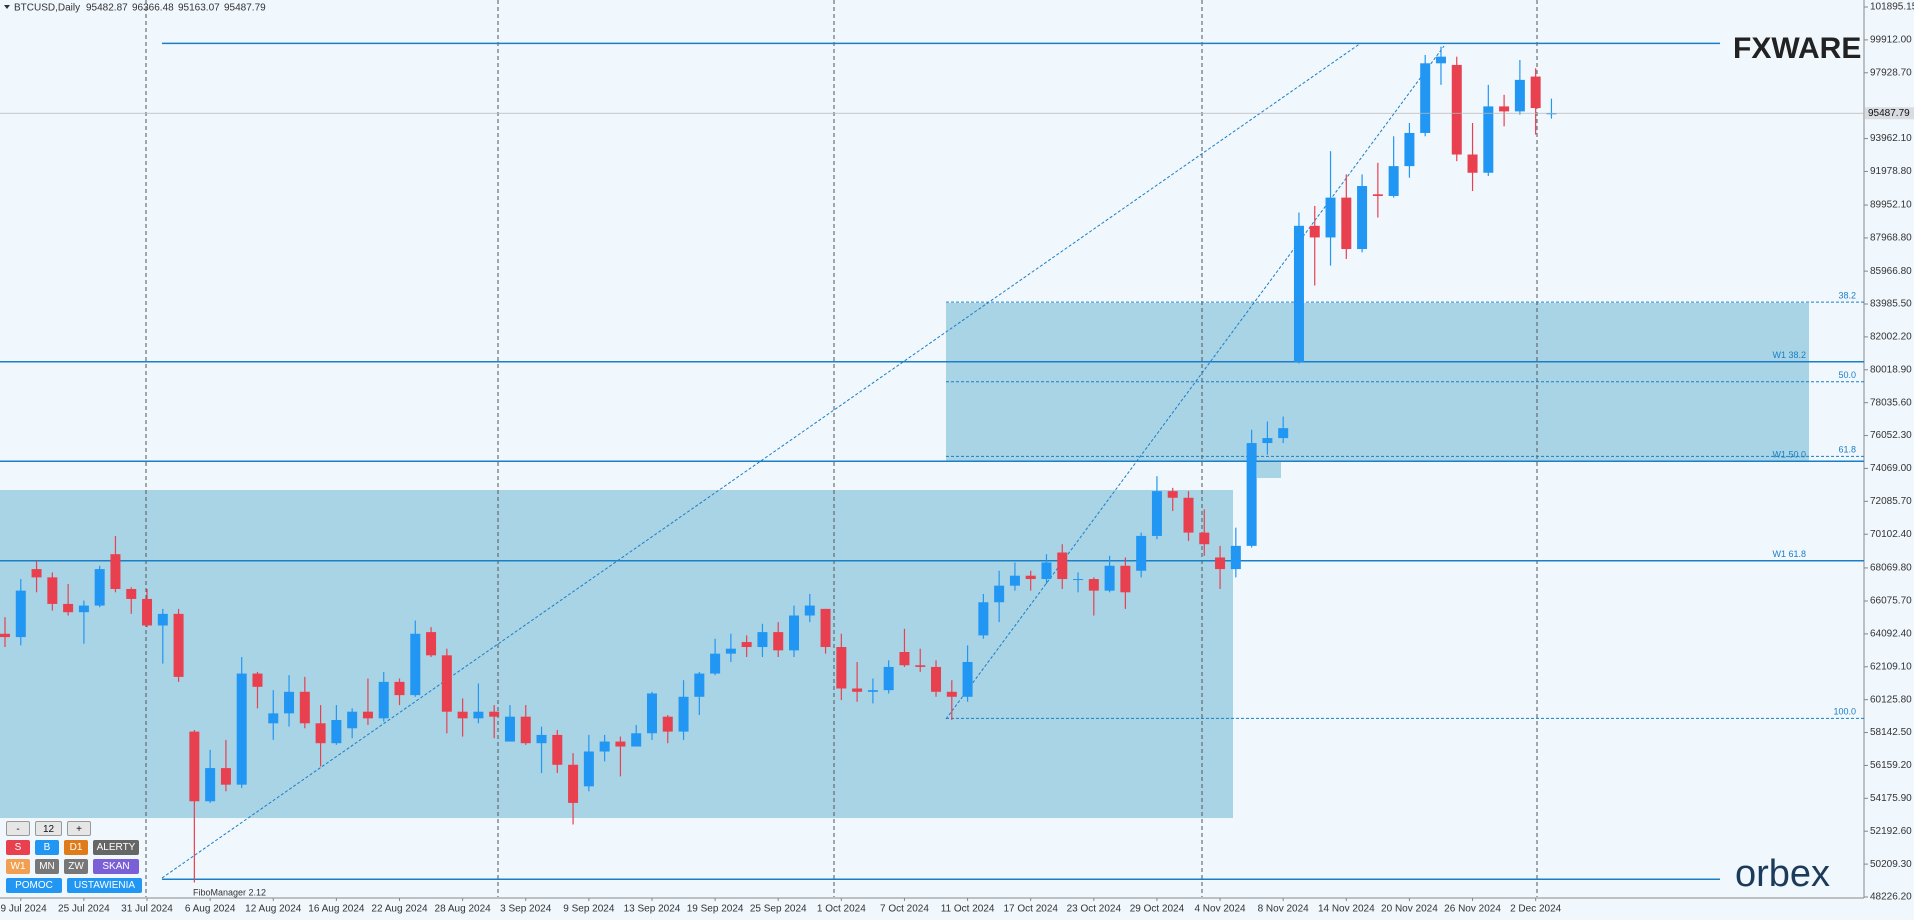 The width and height of the screenshot is (1914, 920). What do you see at coordinates (1797, 48) in the screenshot?
I see `logo-fxware: FXWARE` at bounding box center [1797, 48].